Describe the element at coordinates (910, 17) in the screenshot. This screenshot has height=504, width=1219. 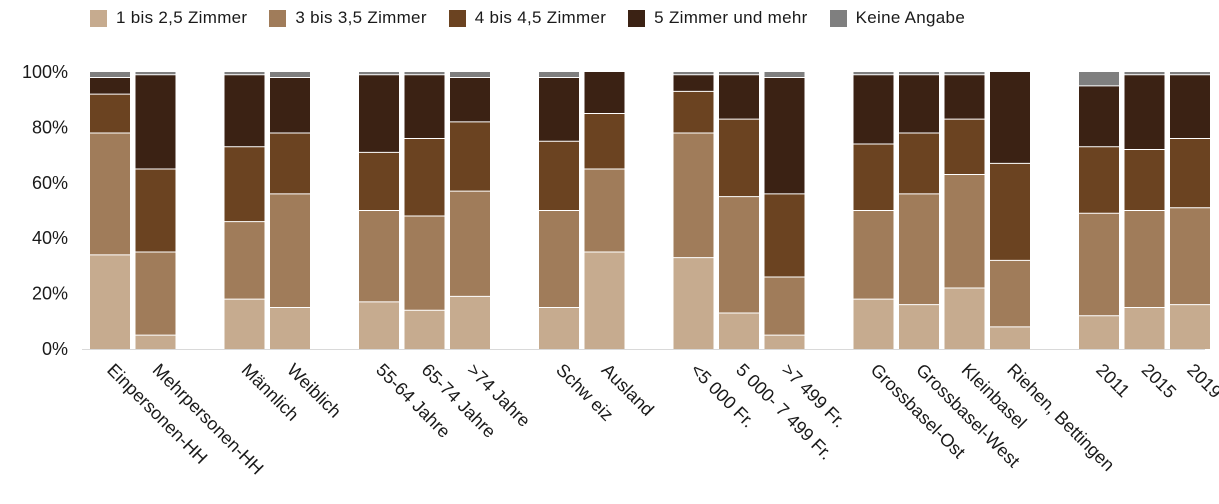
I see `legend-label: Keine Angabe` at that location.